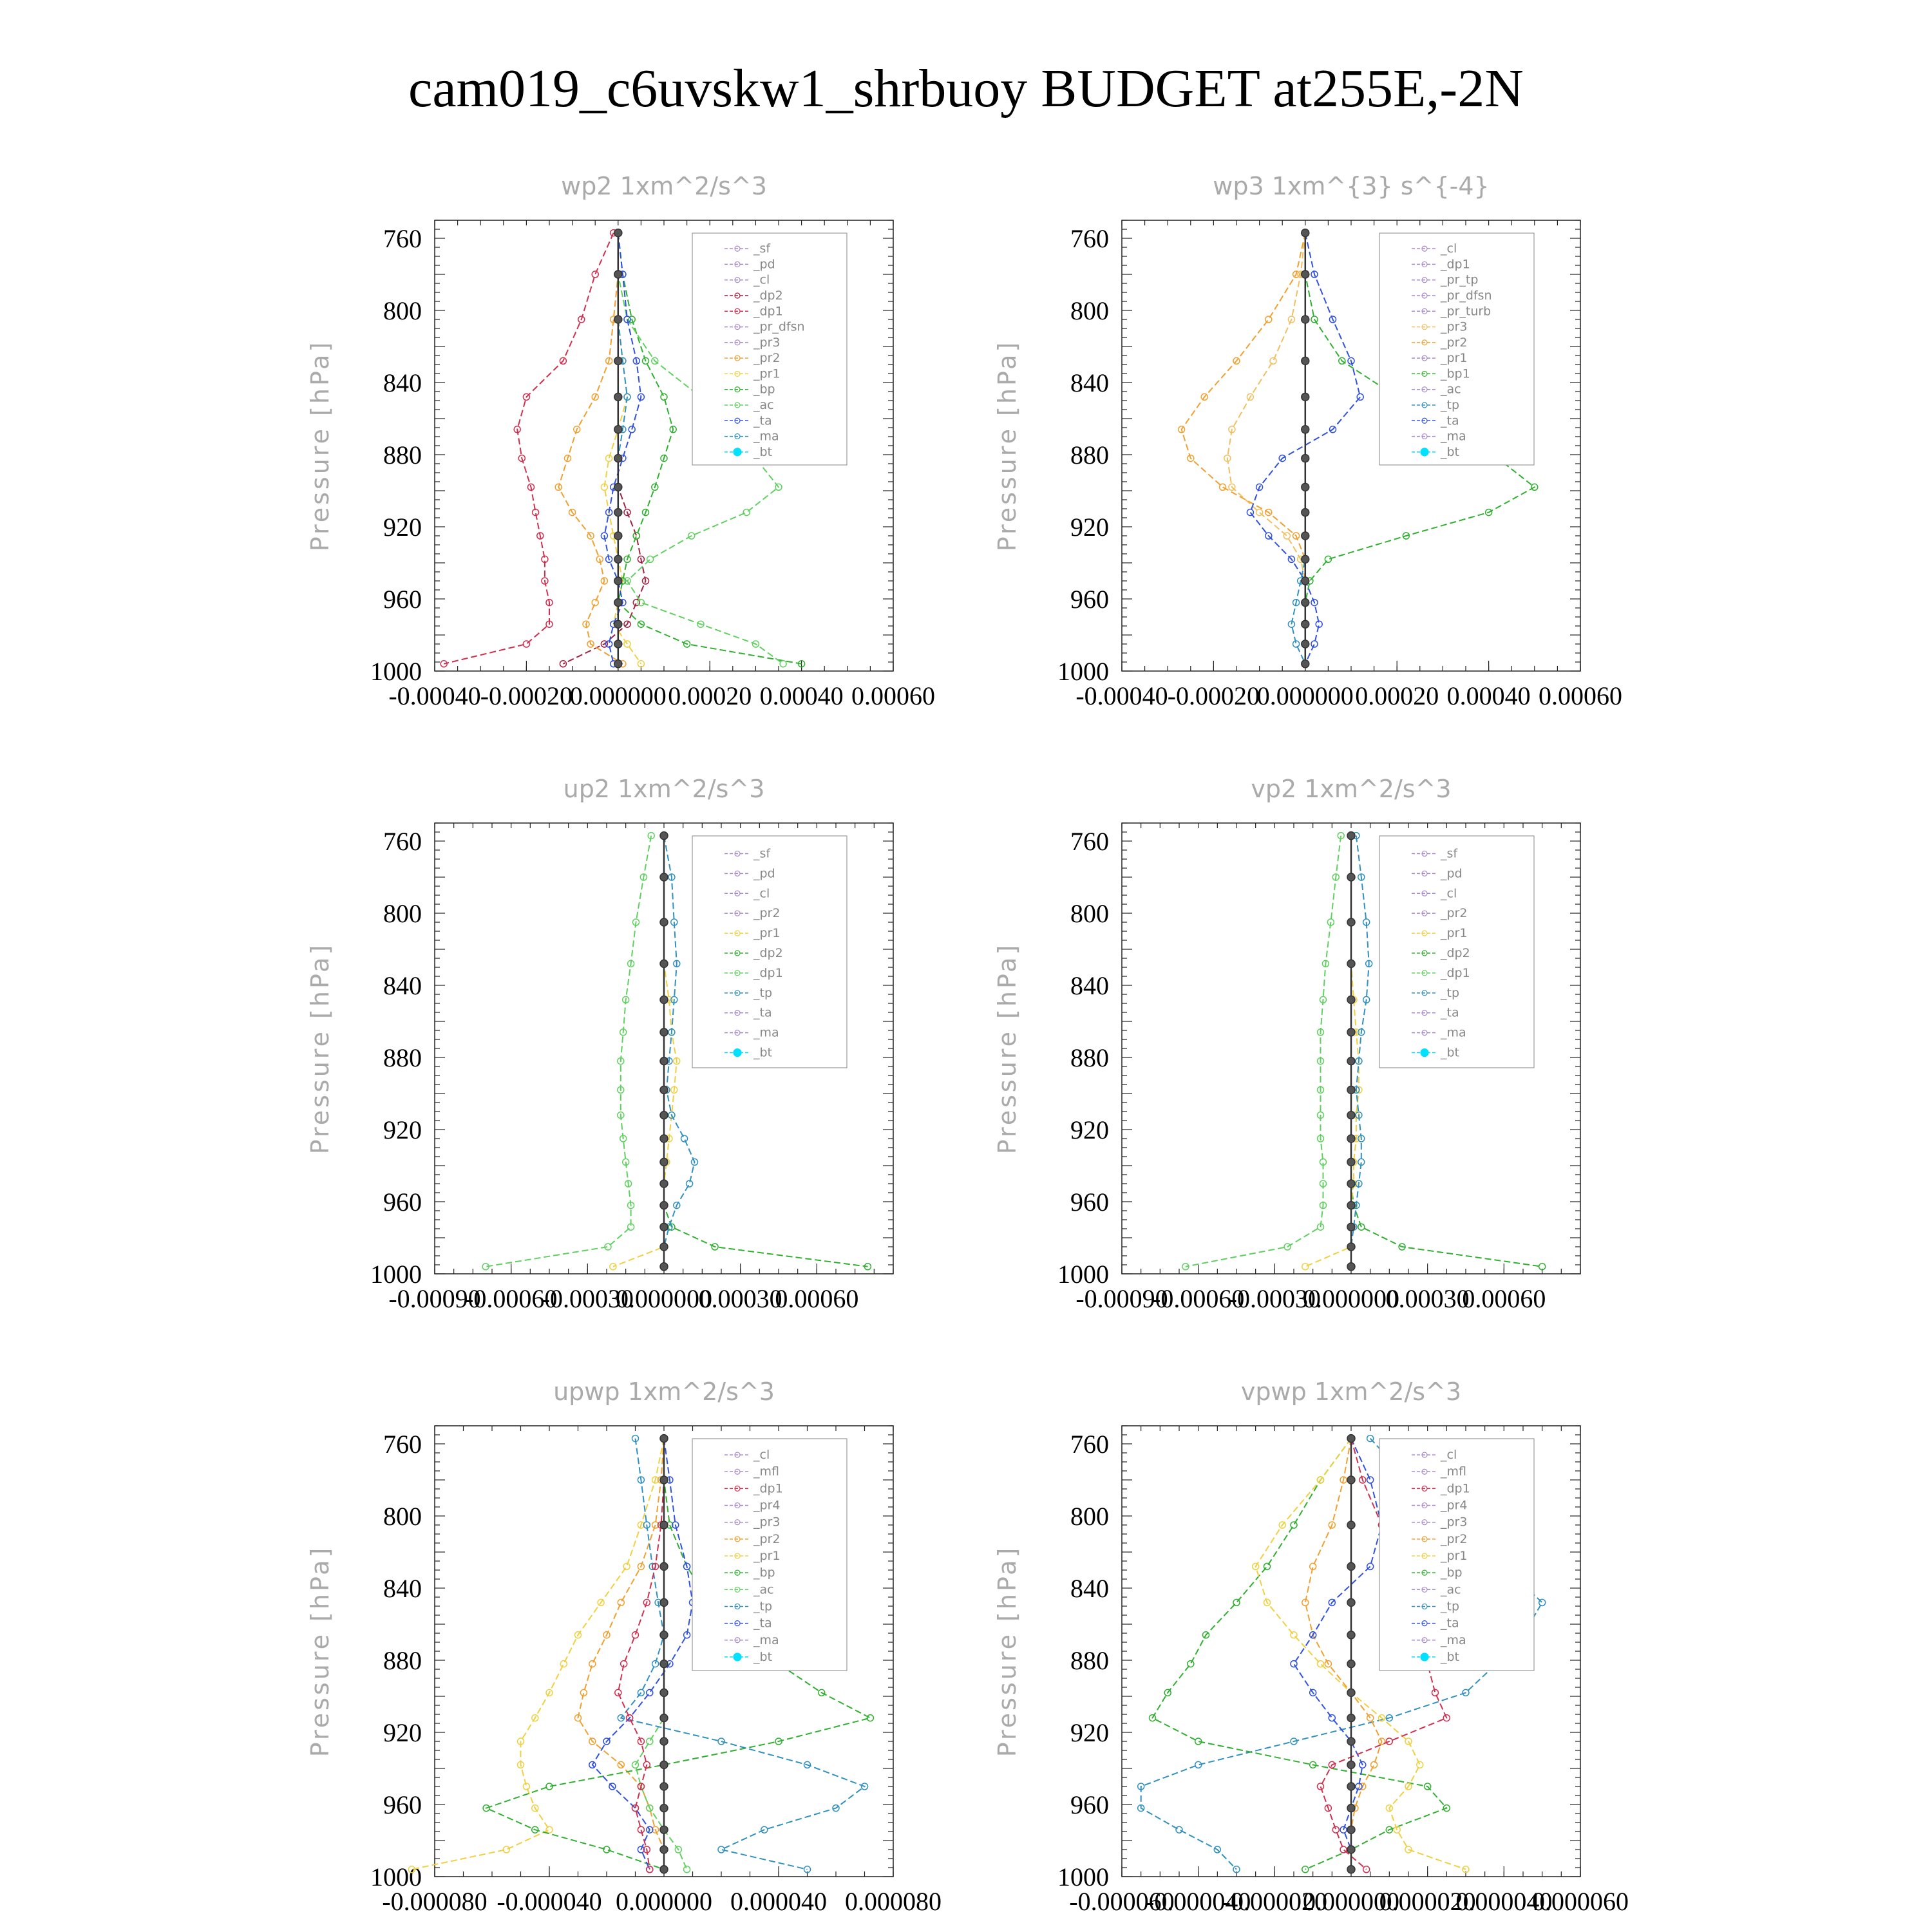  What do you see at coordinates (1453, 343) in the screenshot?
I see `legend-label: _pr2` at bounding box center [1453, 343].